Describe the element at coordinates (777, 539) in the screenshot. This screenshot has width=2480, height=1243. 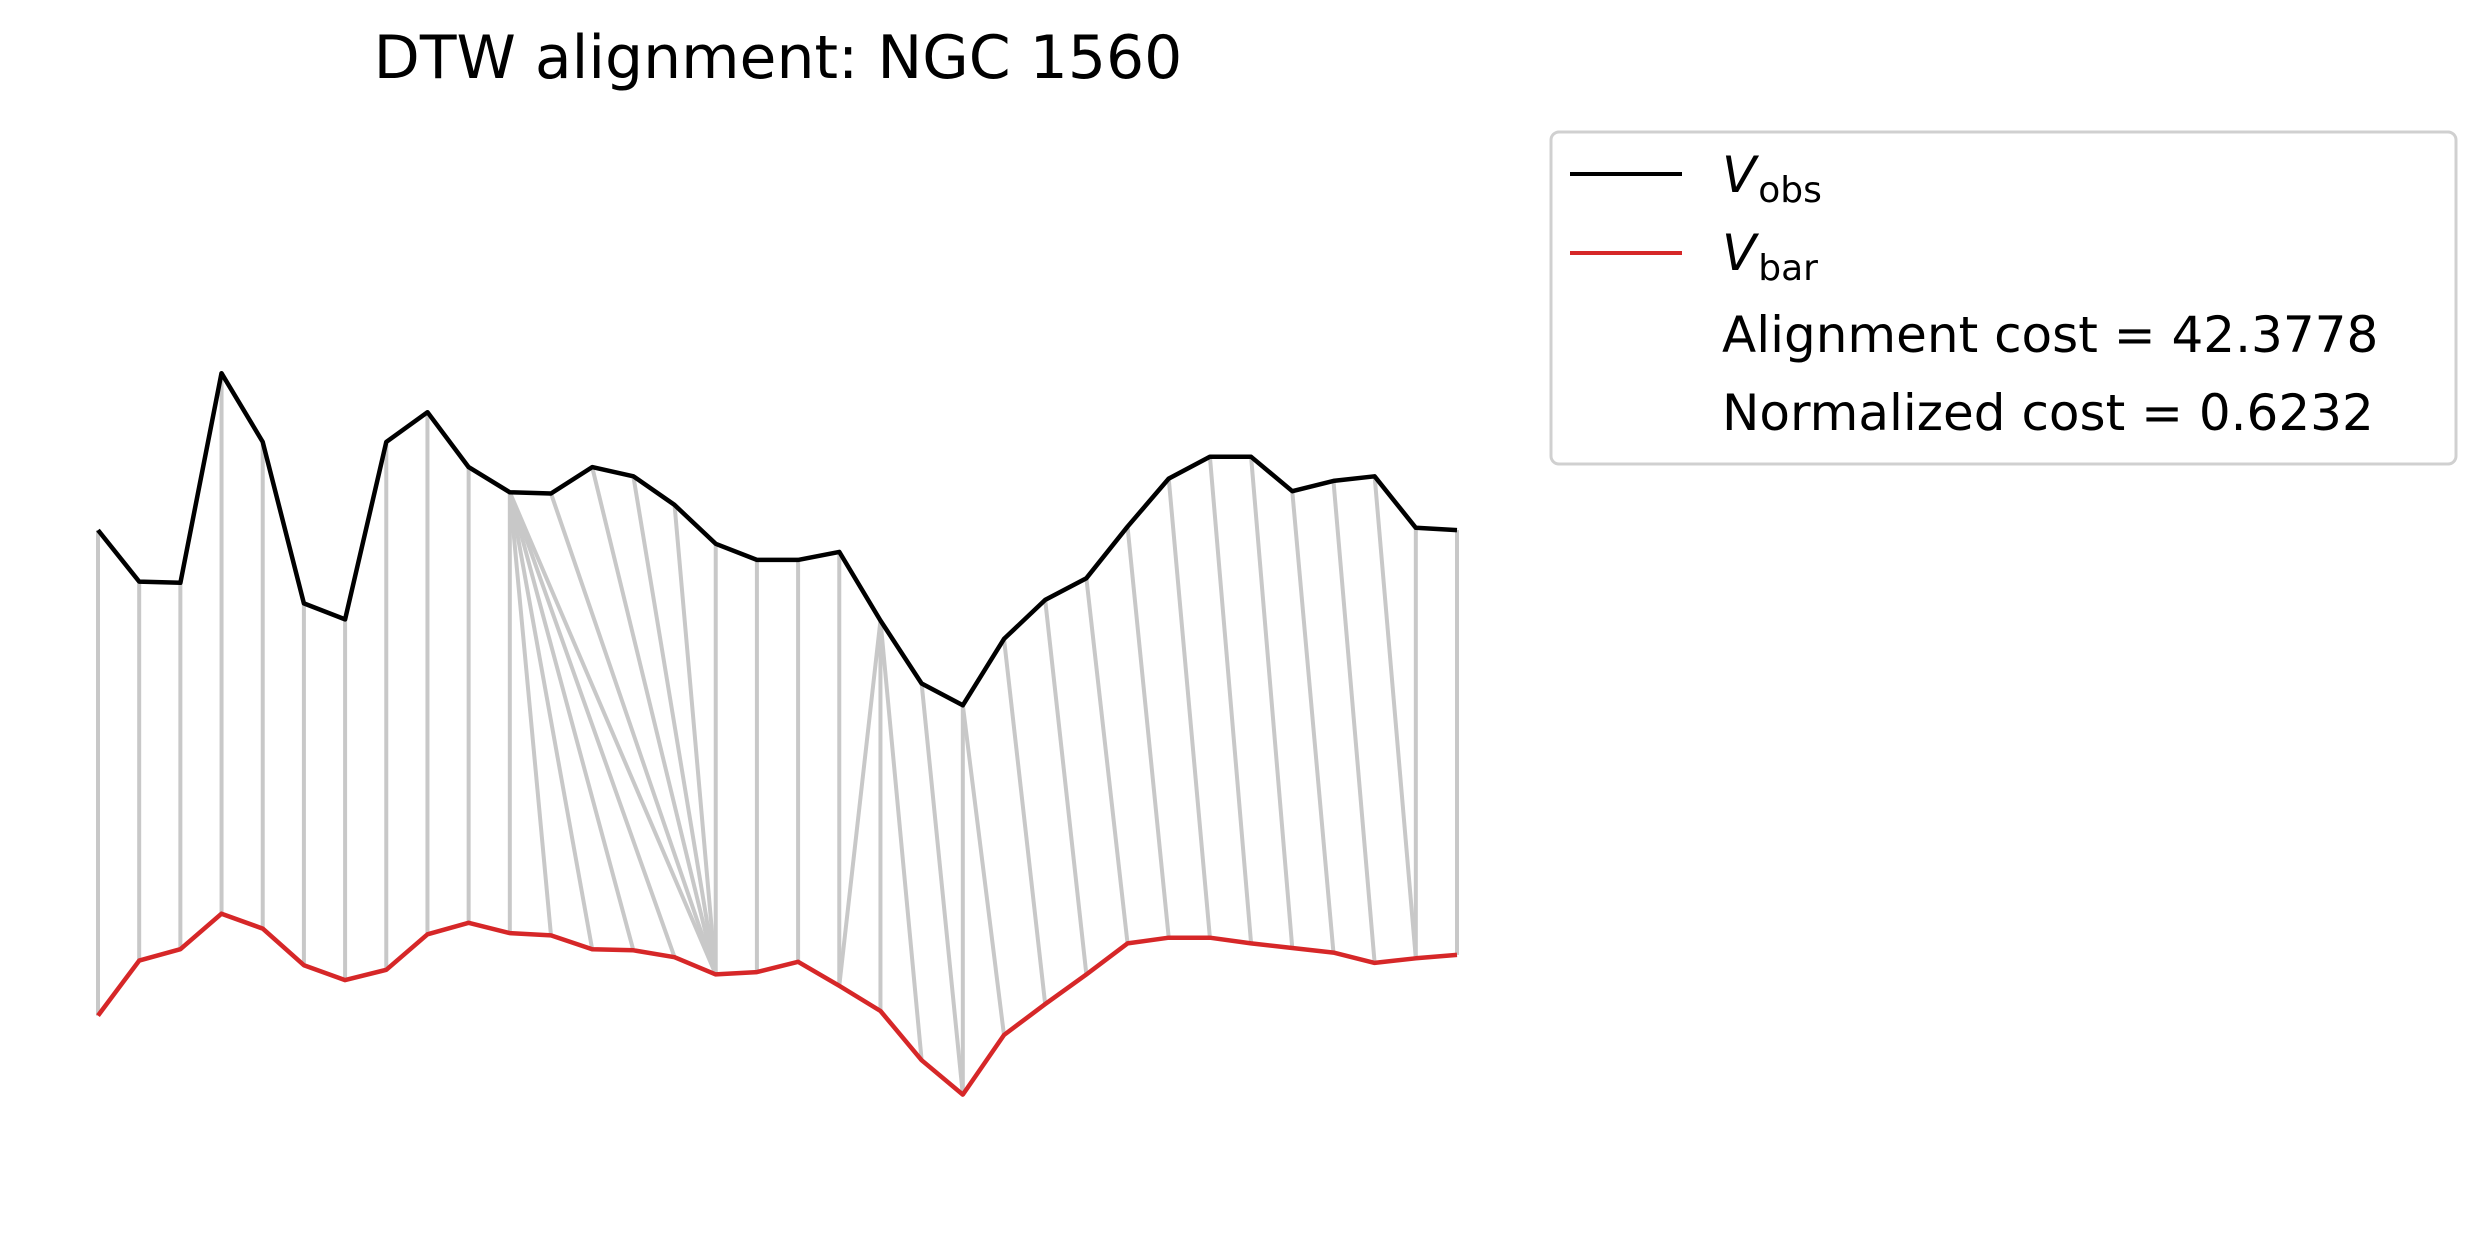
I see `series-line-obs` at that location.